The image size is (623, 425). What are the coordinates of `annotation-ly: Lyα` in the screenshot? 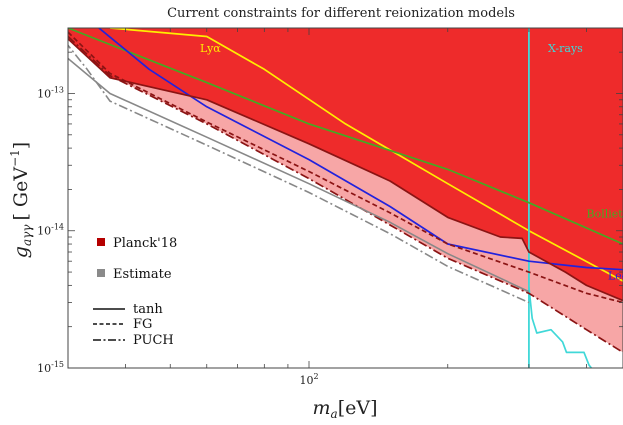 It's located at (210, 48).